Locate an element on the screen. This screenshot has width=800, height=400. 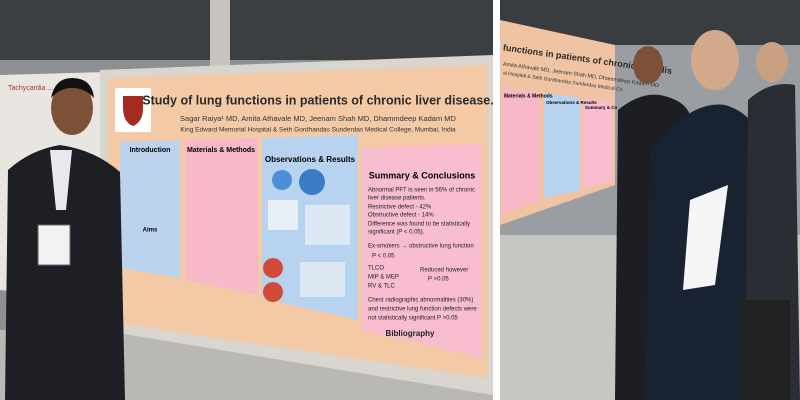
results-panel is located at coordinates (562, 145).